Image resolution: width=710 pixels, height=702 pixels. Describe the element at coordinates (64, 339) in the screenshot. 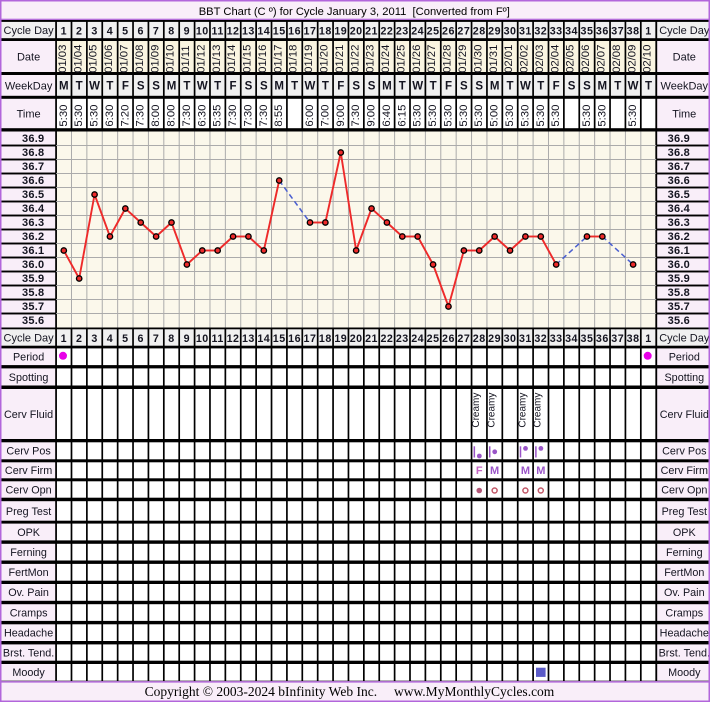

I see `svg-text: 1` at that location.